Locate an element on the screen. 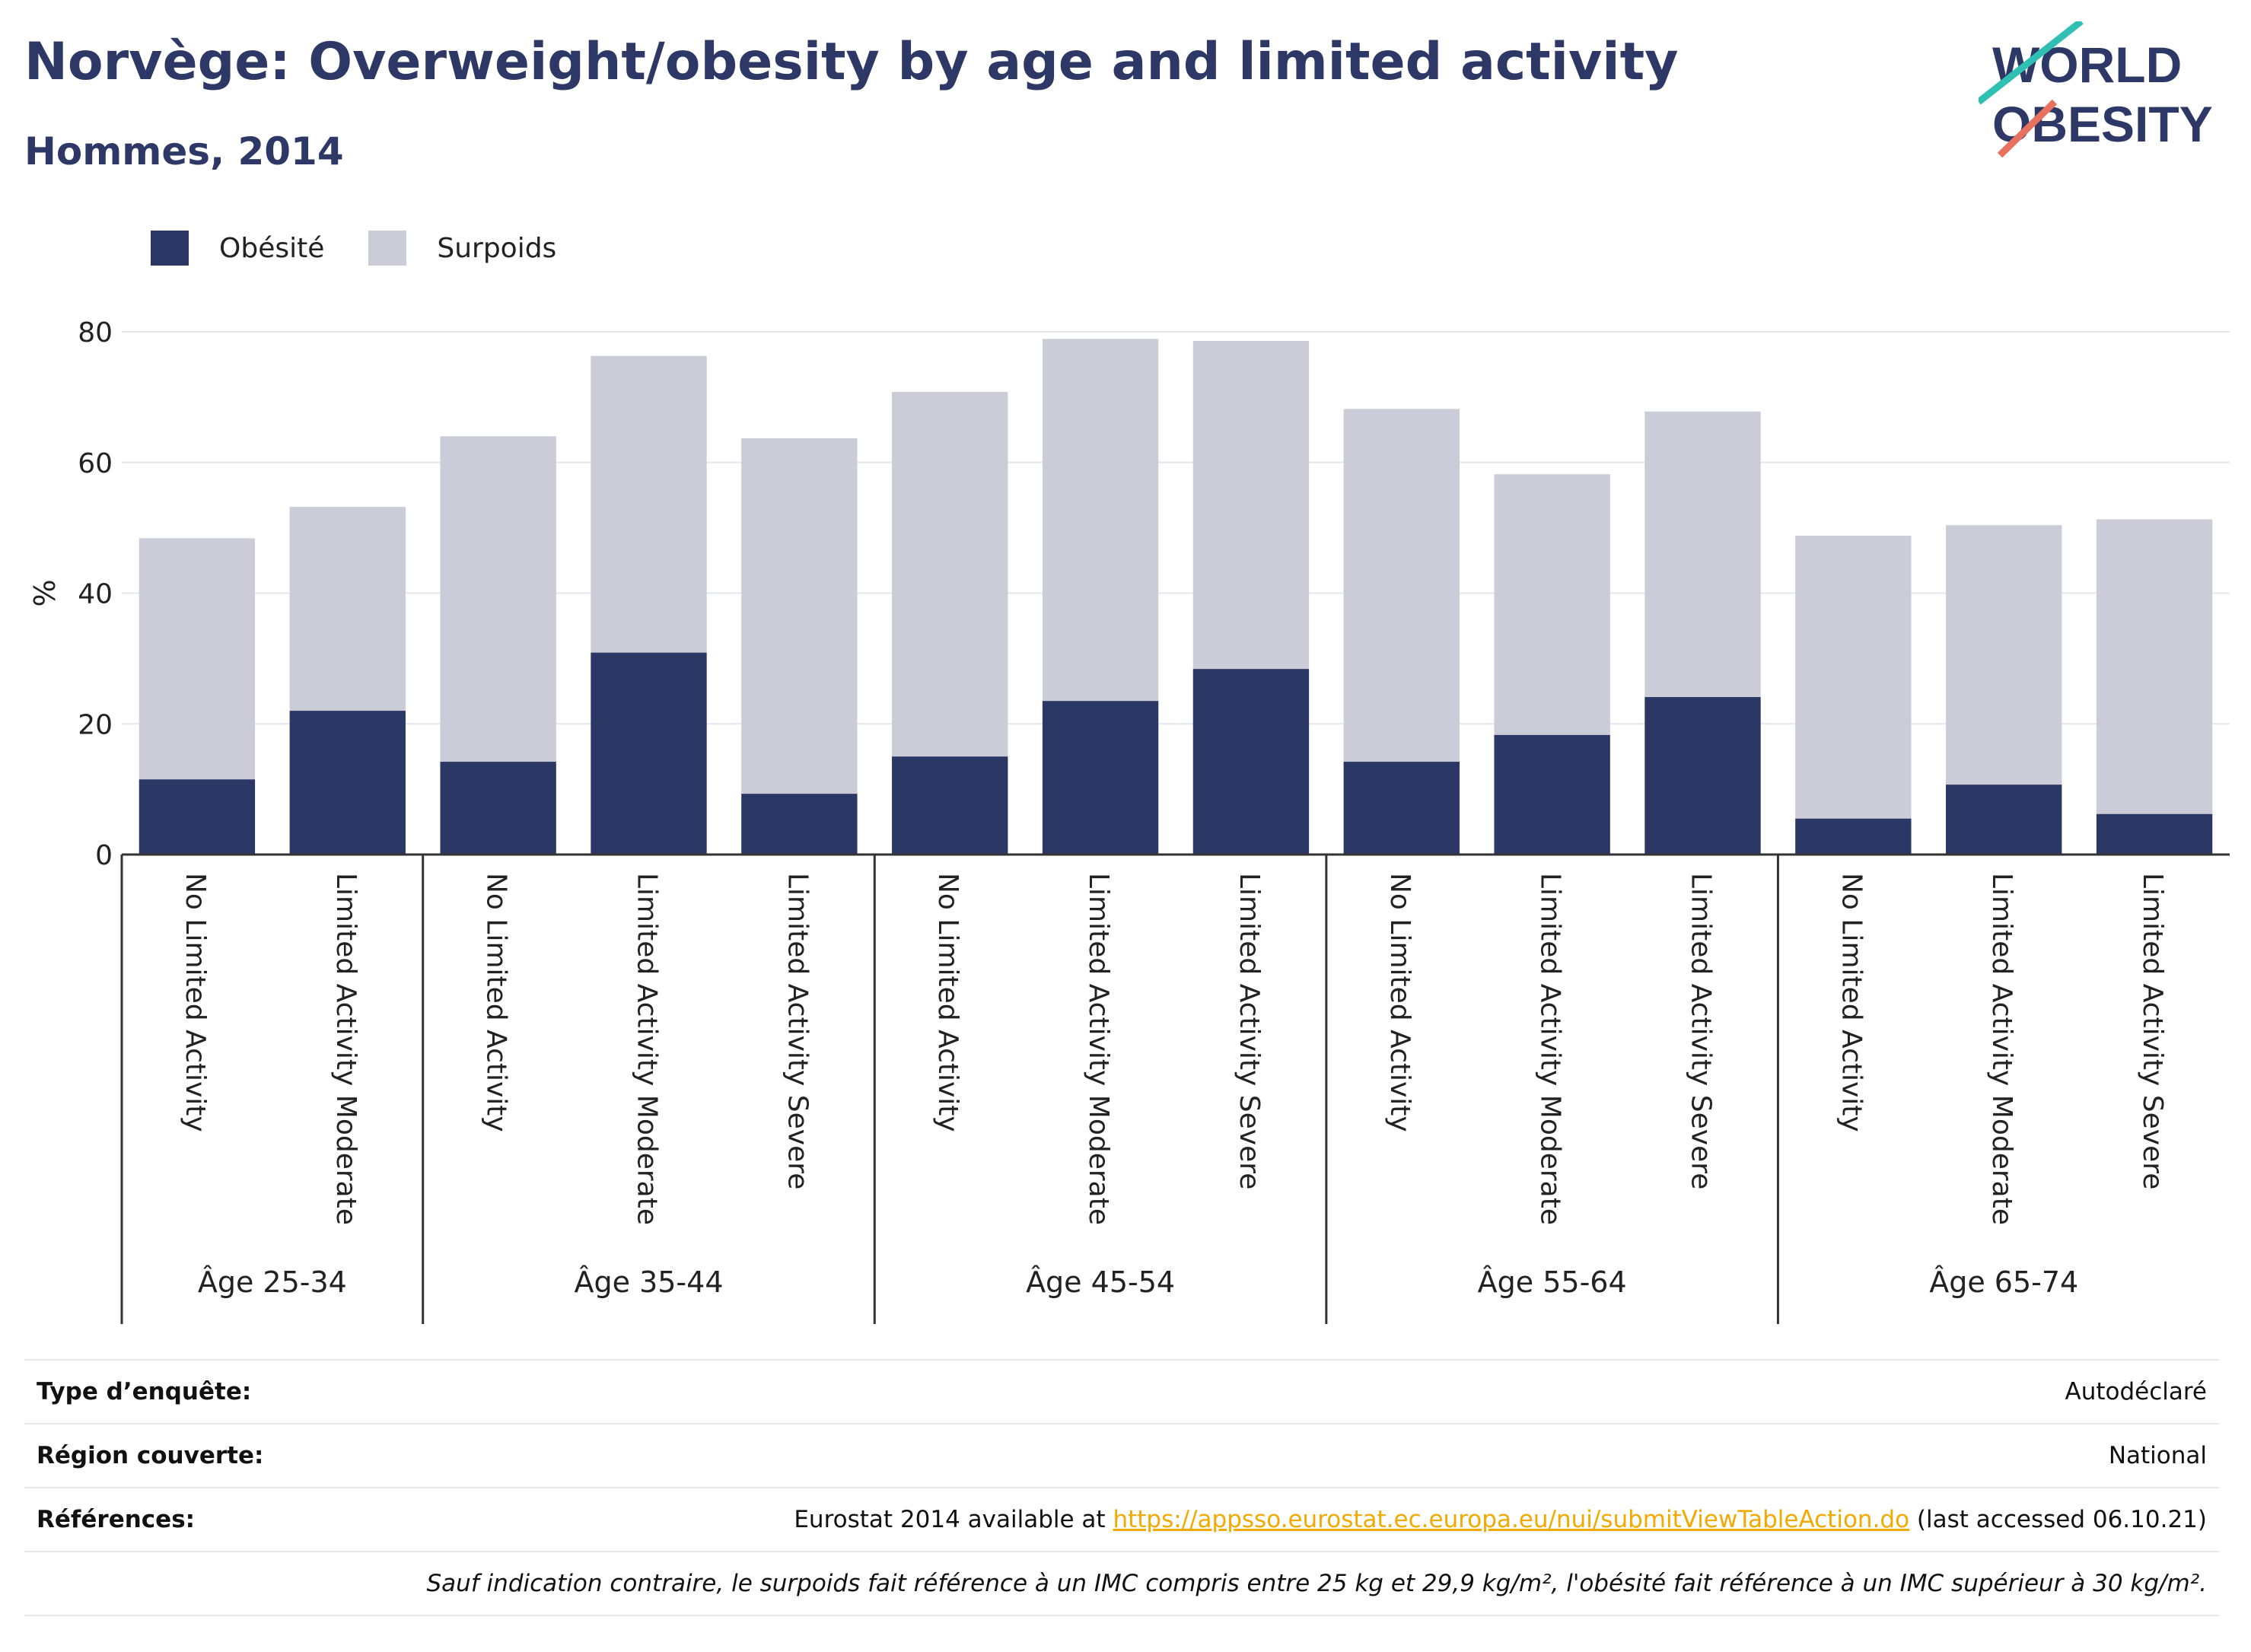  references-suffix: (last accessed 06.10.21) is located at coordinates (2058, 1519).